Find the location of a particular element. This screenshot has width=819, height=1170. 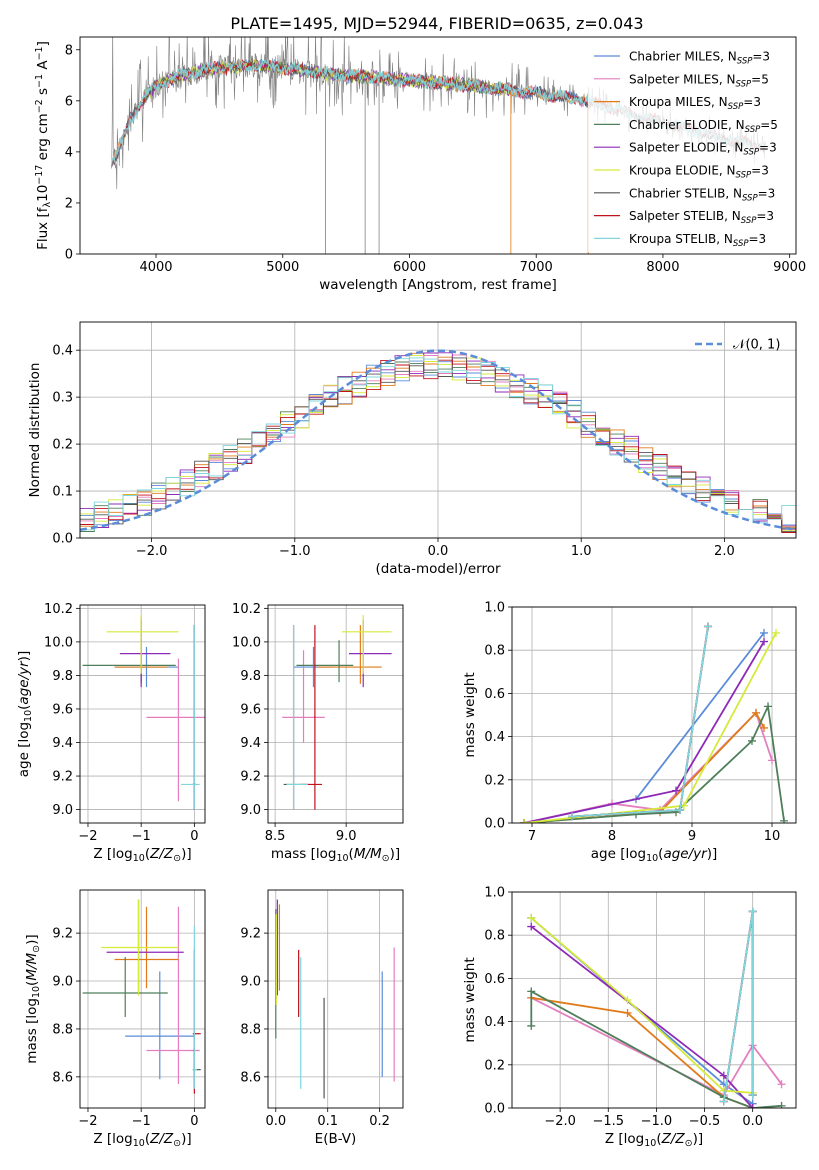

x-tick-label: 9.0 is located at coordinates (346, 836).